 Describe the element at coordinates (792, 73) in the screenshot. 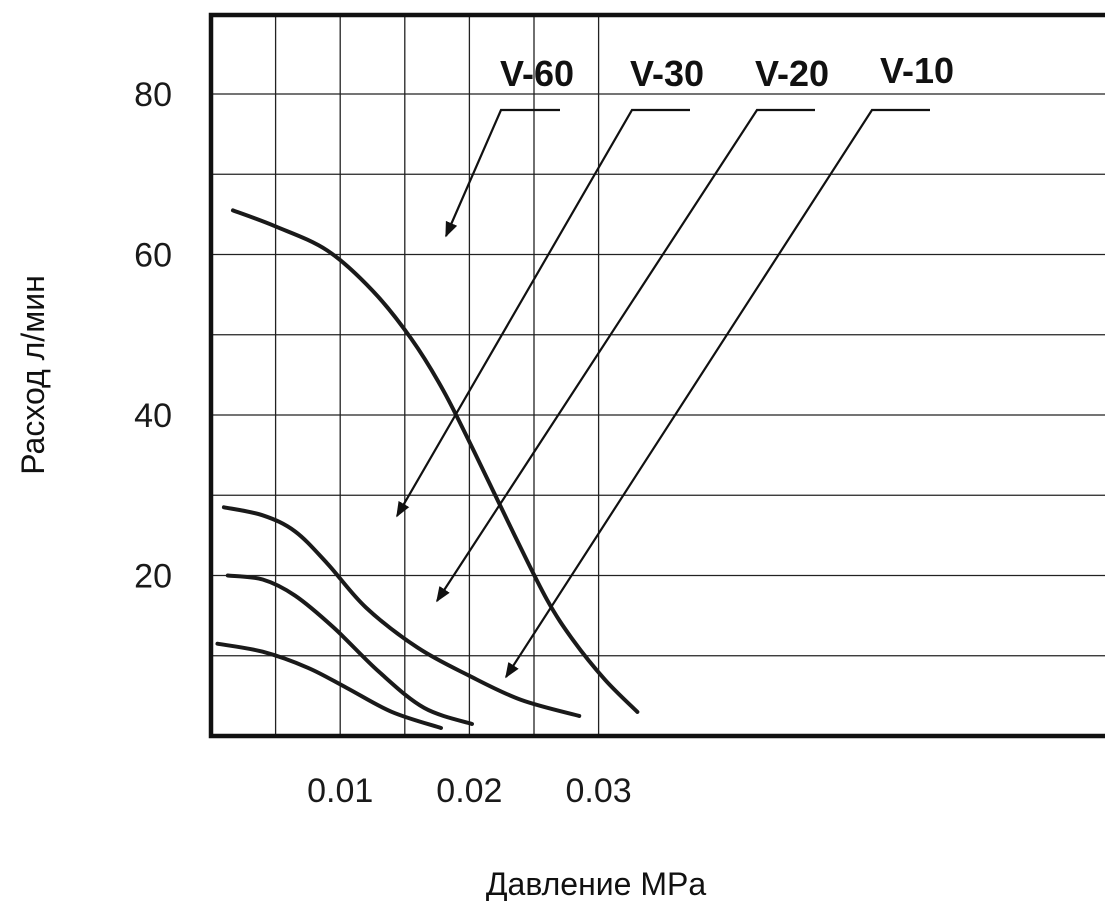

I see `series-label-v-20: V-20` at that location.